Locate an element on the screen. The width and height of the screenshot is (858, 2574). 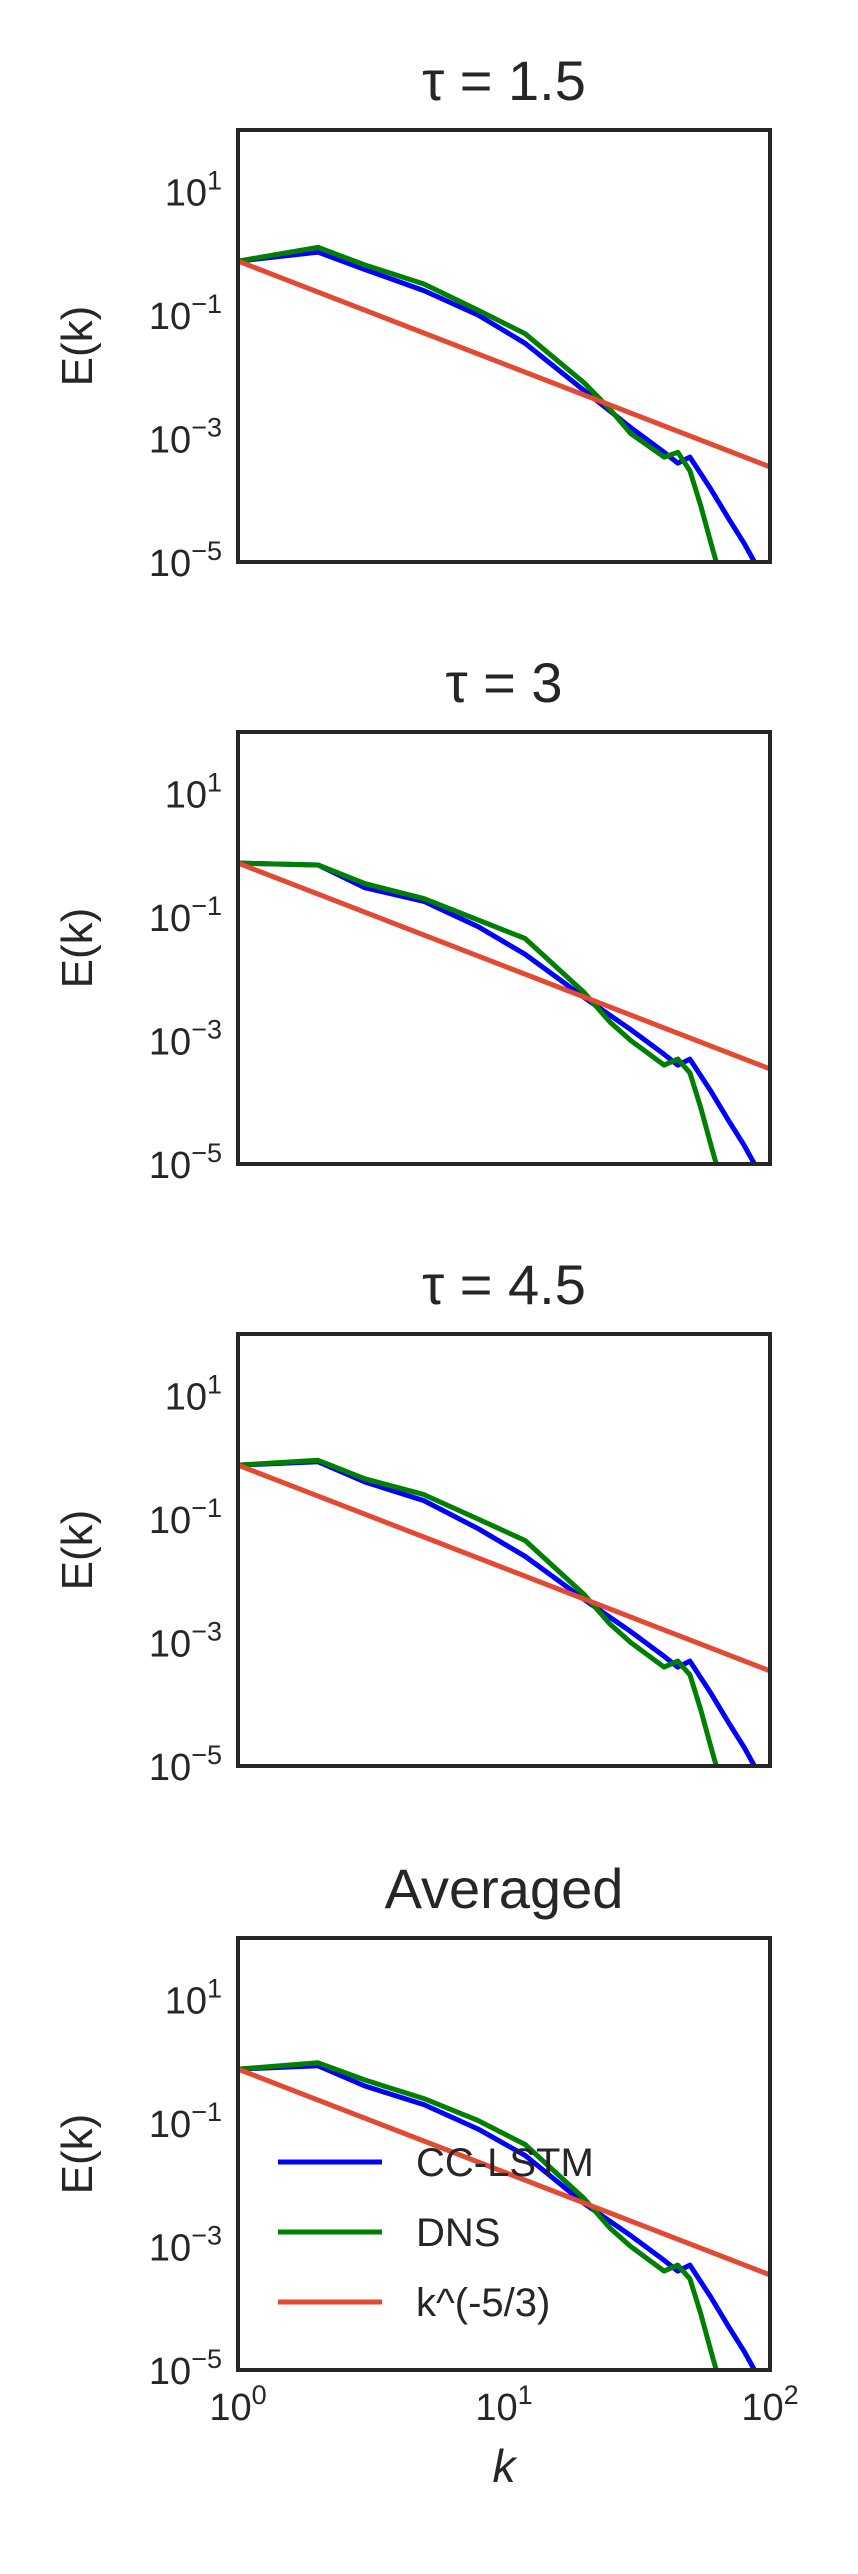
x-axis-label: k is located at coordinates (505, 2466).